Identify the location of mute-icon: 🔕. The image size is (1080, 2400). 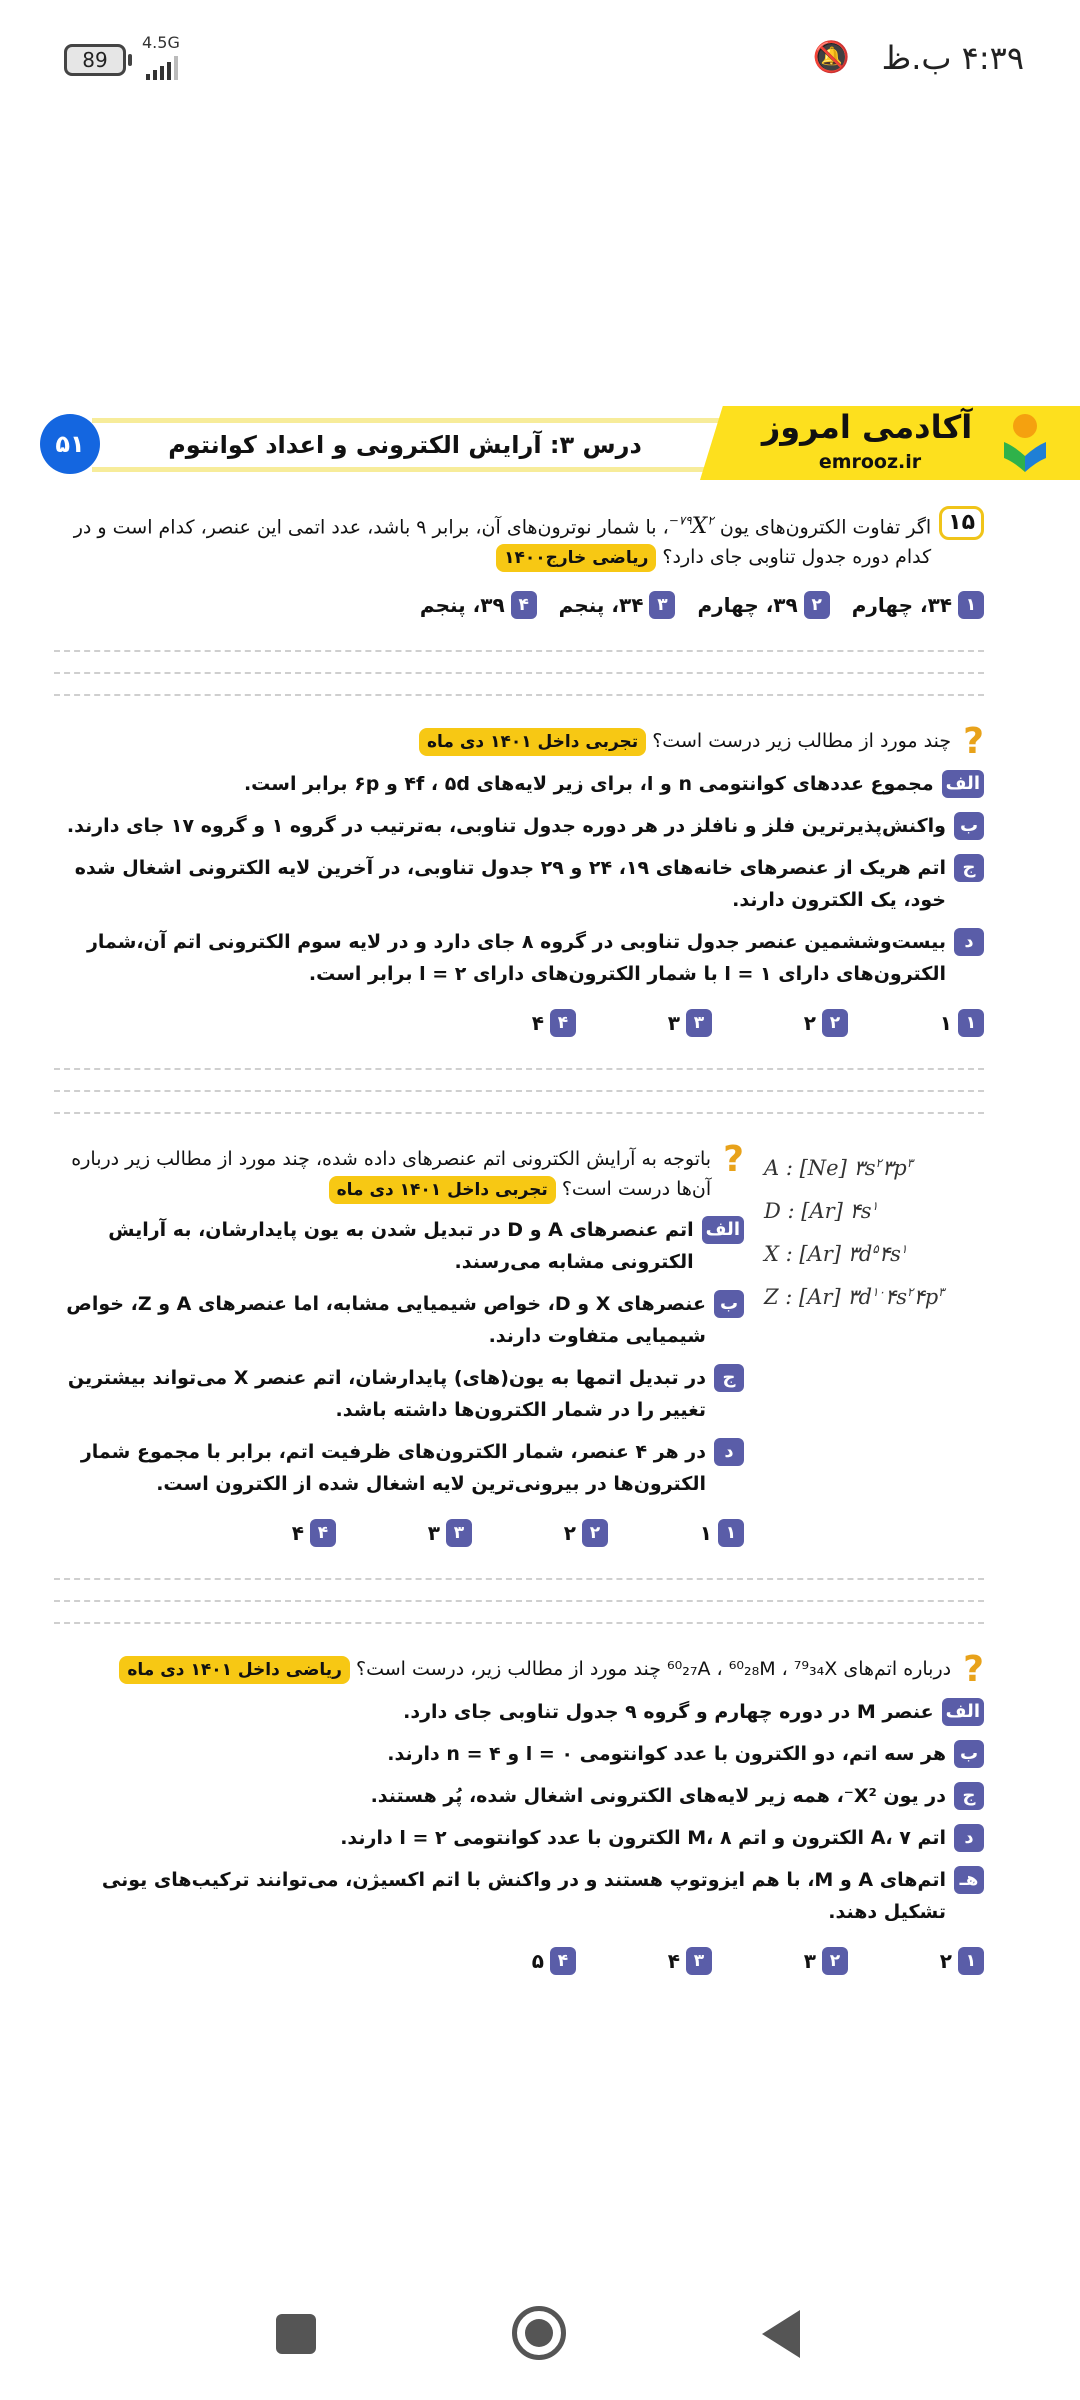
(831, 57).